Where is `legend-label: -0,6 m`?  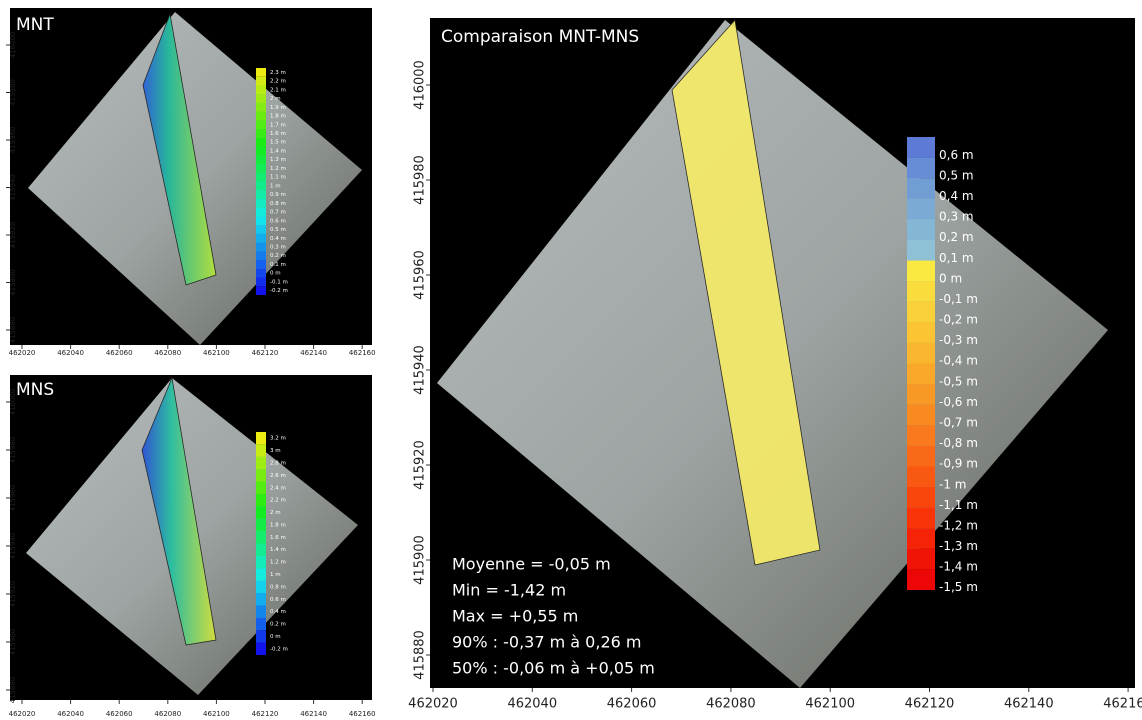 legend-label: -0,6 m is located at coordinates (958, 402).